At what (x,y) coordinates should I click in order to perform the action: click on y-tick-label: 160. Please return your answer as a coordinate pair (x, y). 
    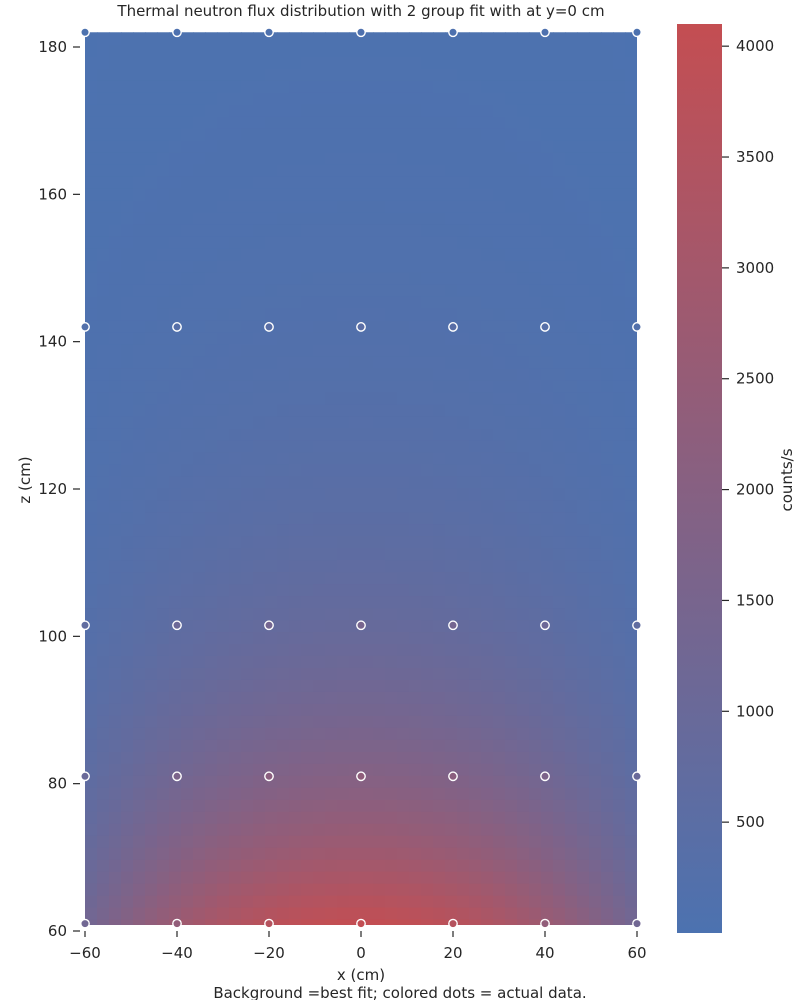
    Looking at the image, I should click on (52, 194).